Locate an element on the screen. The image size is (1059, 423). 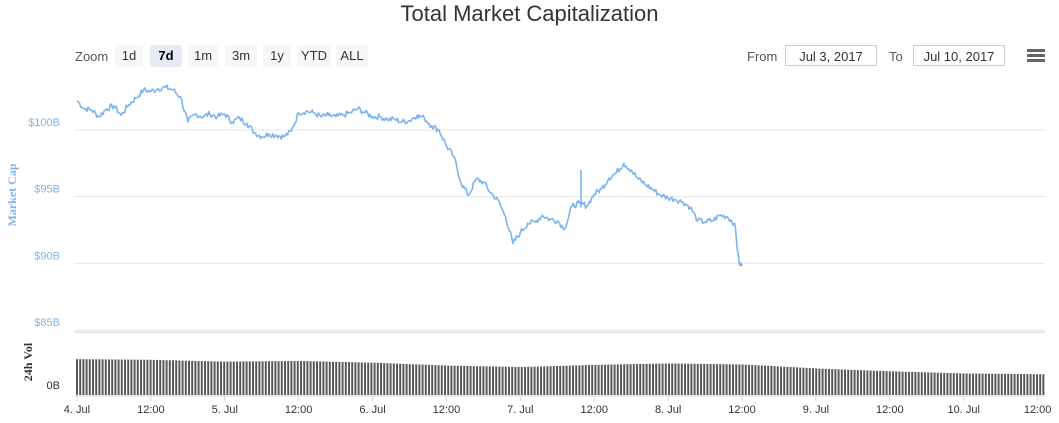
volume-axis-title: 24h Vol is located at coordinates (28, 361).